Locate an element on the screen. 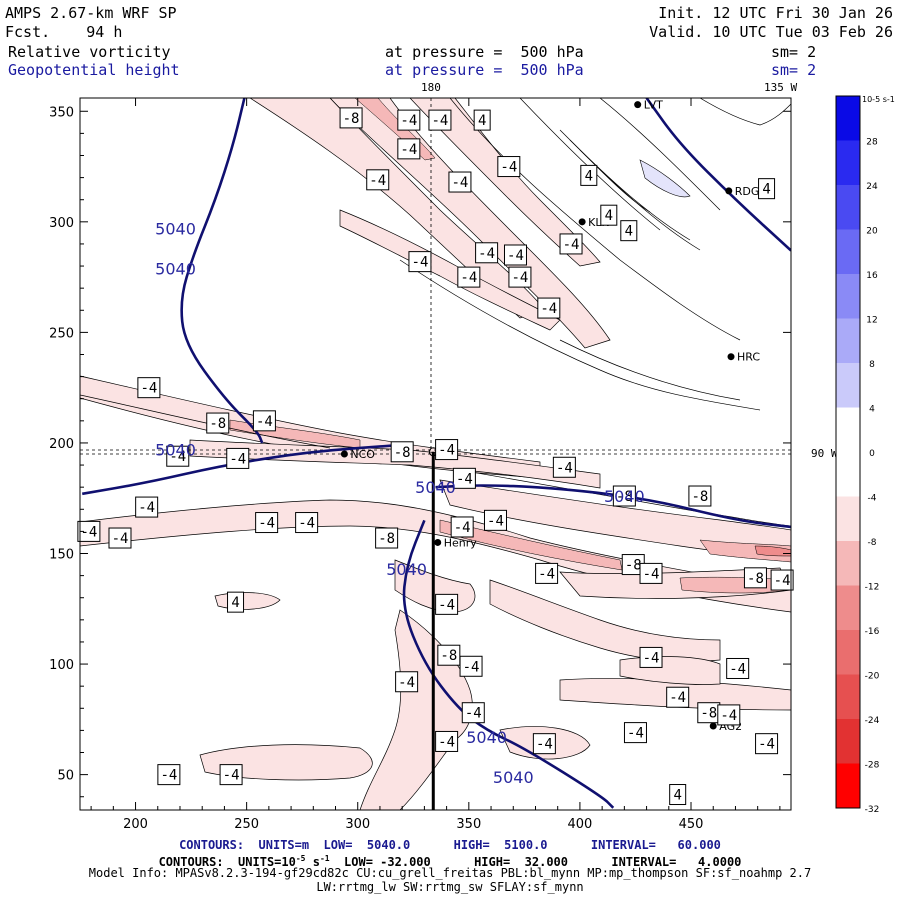  y-tick-label: 200 is located at coordinates (61, 444).